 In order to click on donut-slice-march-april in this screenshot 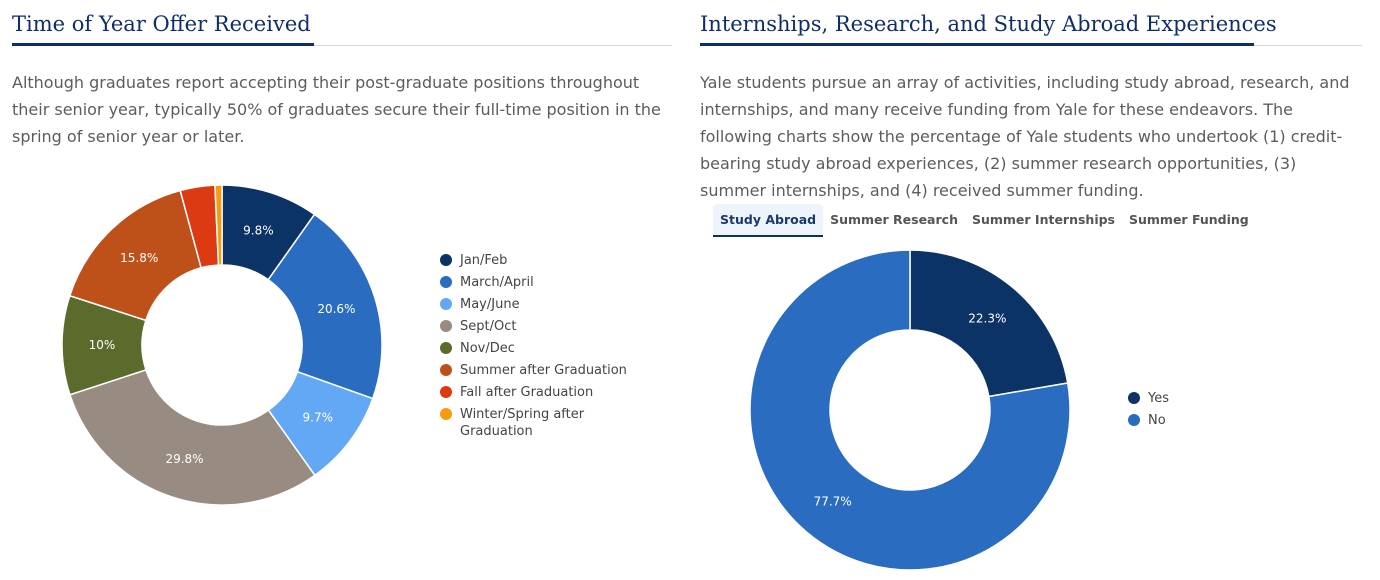, I will do `click(325, 306)`.